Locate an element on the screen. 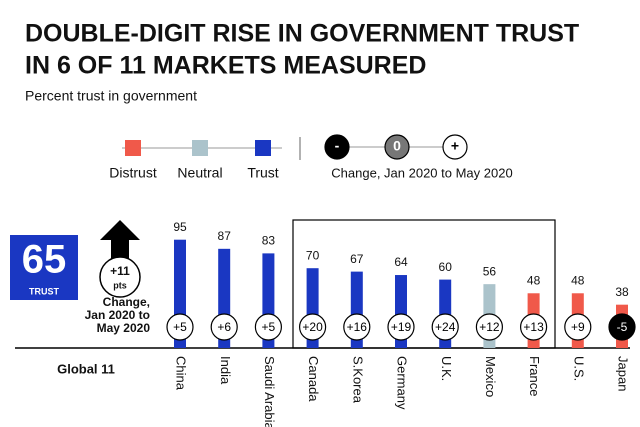 The height and width of the screenshot is (427, 640). category-label: Germany is located at coordinates (402, 383).